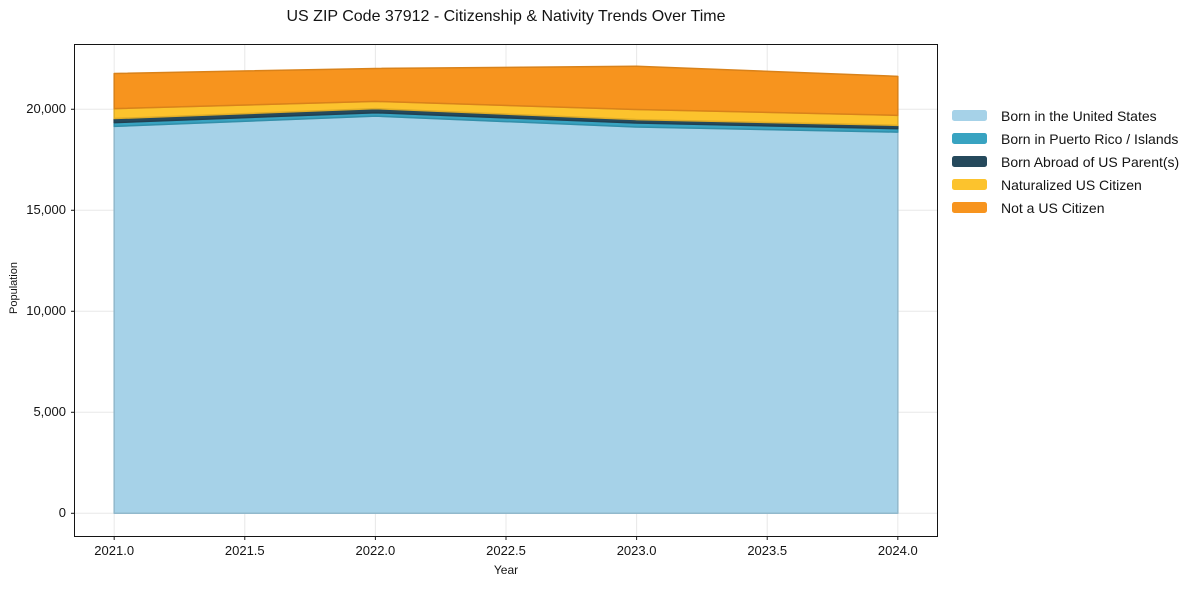  Describe the element at coordinates (506, 550) in the screenshot. I see `x-tick-label: 2022.5` at that location.